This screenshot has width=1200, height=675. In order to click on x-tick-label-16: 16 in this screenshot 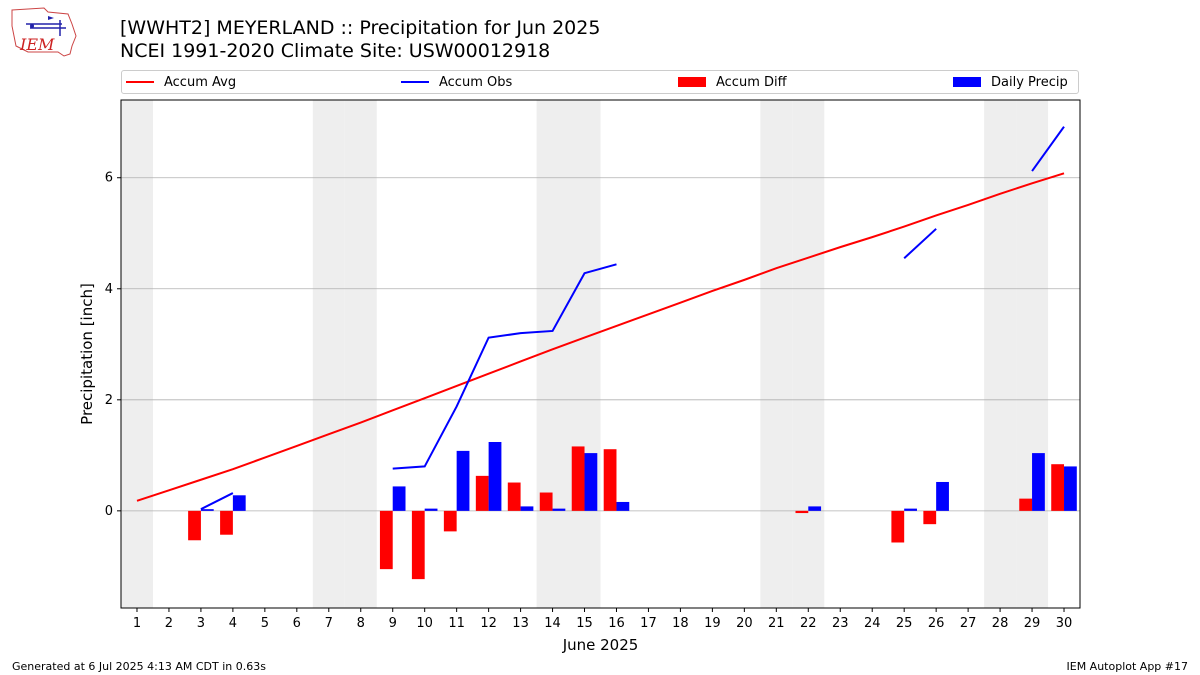, I will do `click(616, 623)`.